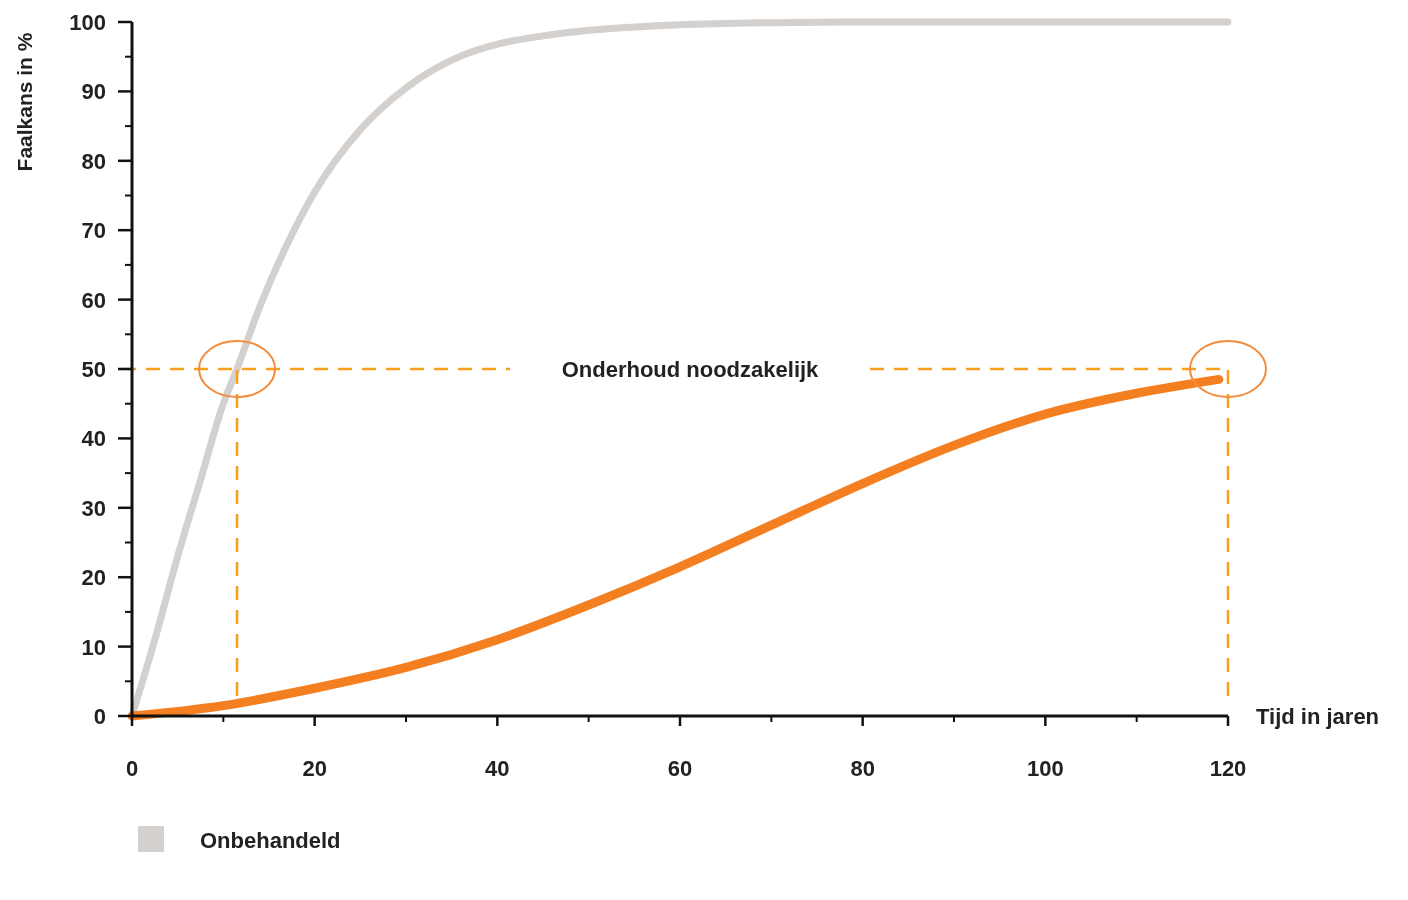  I want to click on x-tick-label: 100, so click(1045, 768).